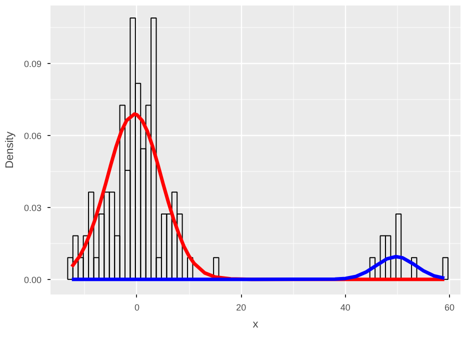 The width and height of the screenshot is (474, 338). Describe the element at coordinates (33, 208) in the screenshot. I see `y-tick-label: 0.03` at that location.